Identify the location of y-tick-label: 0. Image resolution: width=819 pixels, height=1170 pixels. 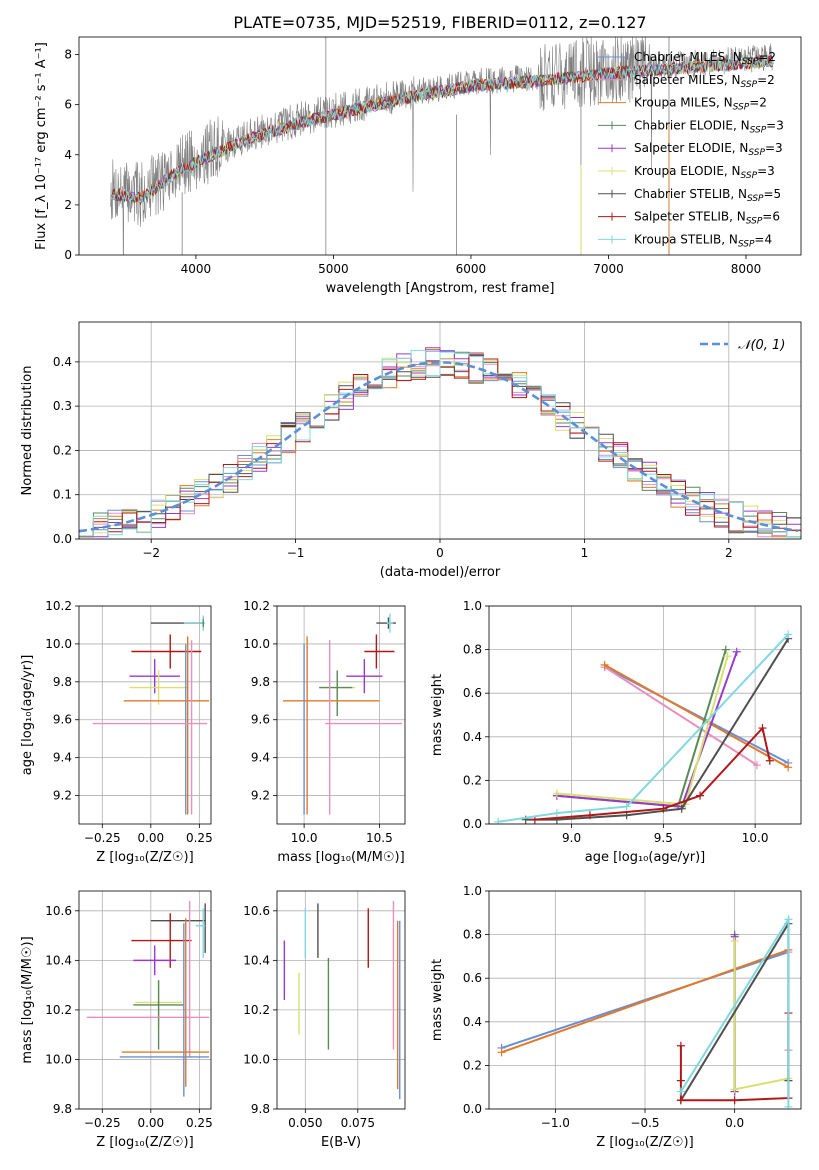
(68, 255).